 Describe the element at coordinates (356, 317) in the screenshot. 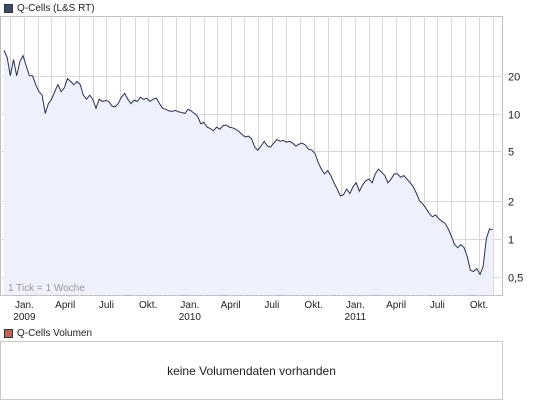

I see `x-year-label: 2011` at that location.